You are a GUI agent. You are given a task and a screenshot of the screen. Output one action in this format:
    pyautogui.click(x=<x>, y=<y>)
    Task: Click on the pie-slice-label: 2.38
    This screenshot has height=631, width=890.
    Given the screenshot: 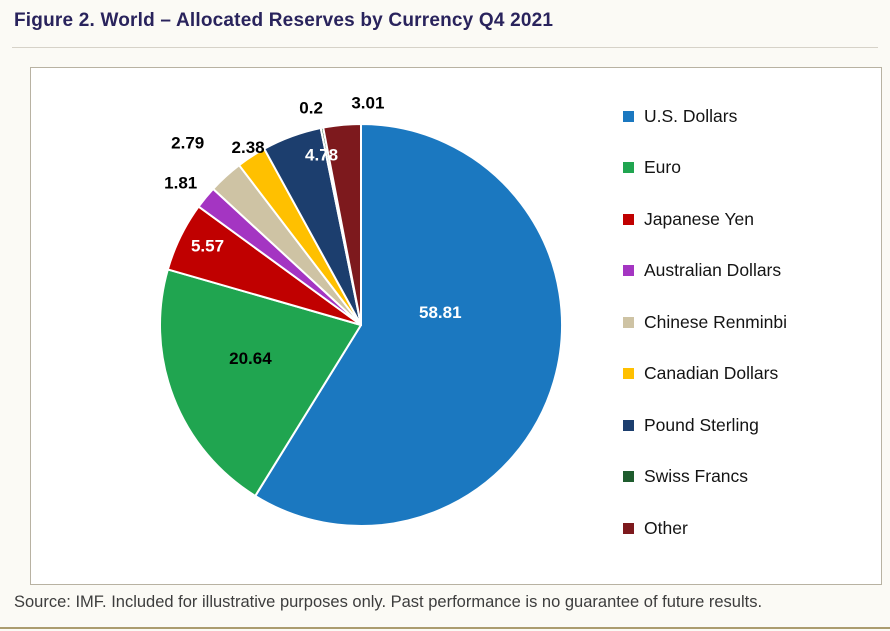 What is the action you would take?
    pyautogui.click(x=248, y=147)
    